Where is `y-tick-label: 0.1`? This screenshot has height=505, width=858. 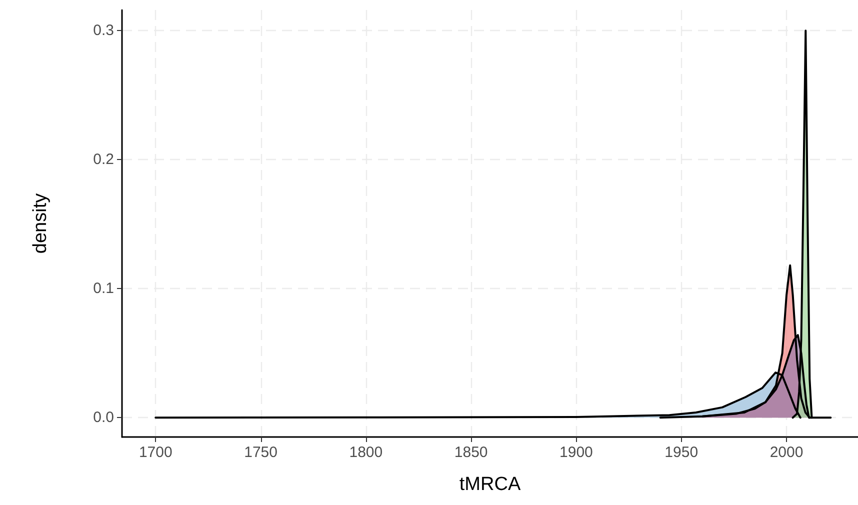
y-tick-label: 0.1 is located at coordinates (103, 289).